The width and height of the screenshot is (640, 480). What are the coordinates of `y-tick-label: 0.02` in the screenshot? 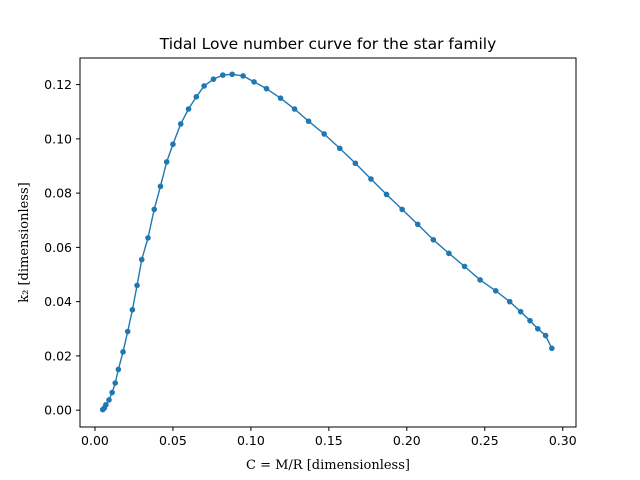 It's located at (58, 355).